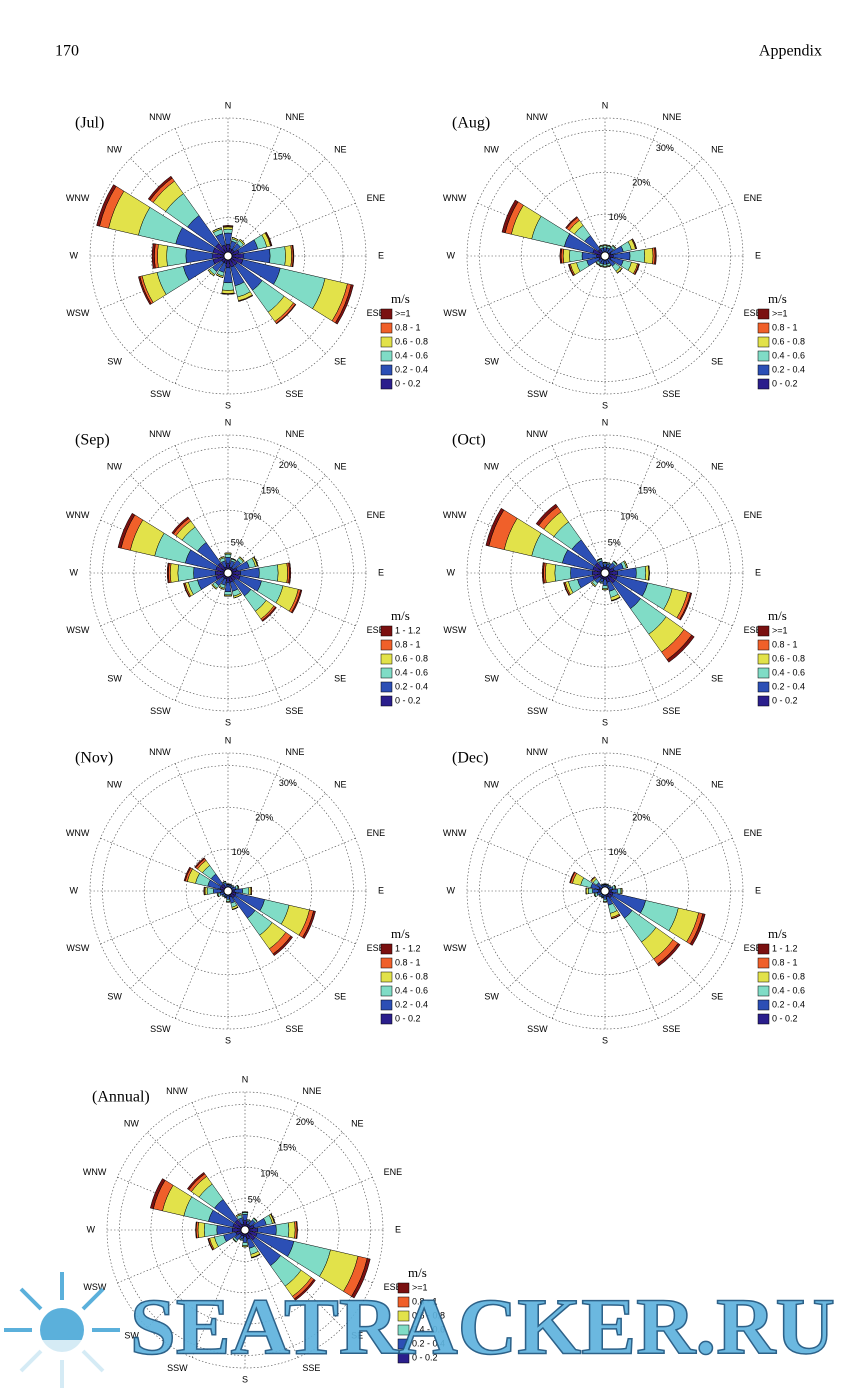 Image resolution: width=858 pixels, height=1400 pixels. I want to click on r-tick-label: 15%, so click(647, 491).